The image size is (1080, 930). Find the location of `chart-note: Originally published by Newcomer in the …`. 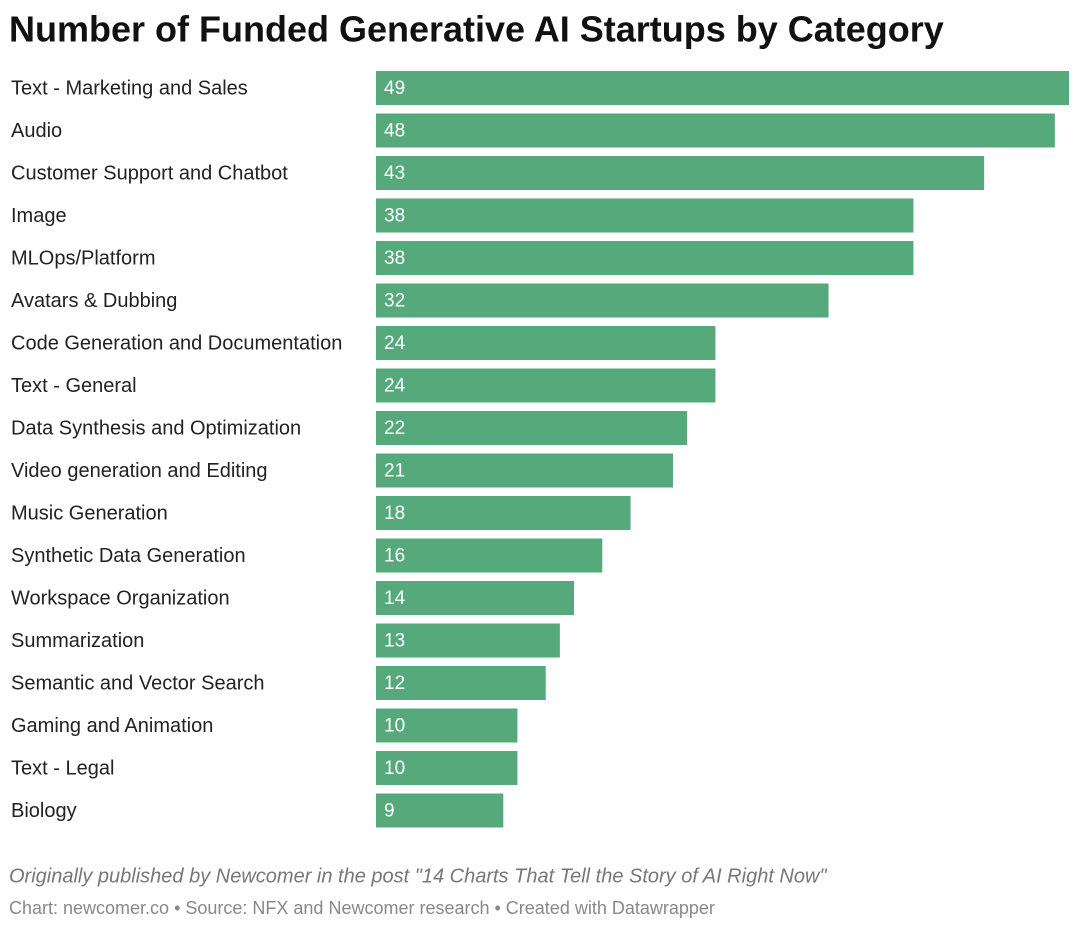

chart-note: Originally published by Newcomer in the … is located at coordinates (418, 876).